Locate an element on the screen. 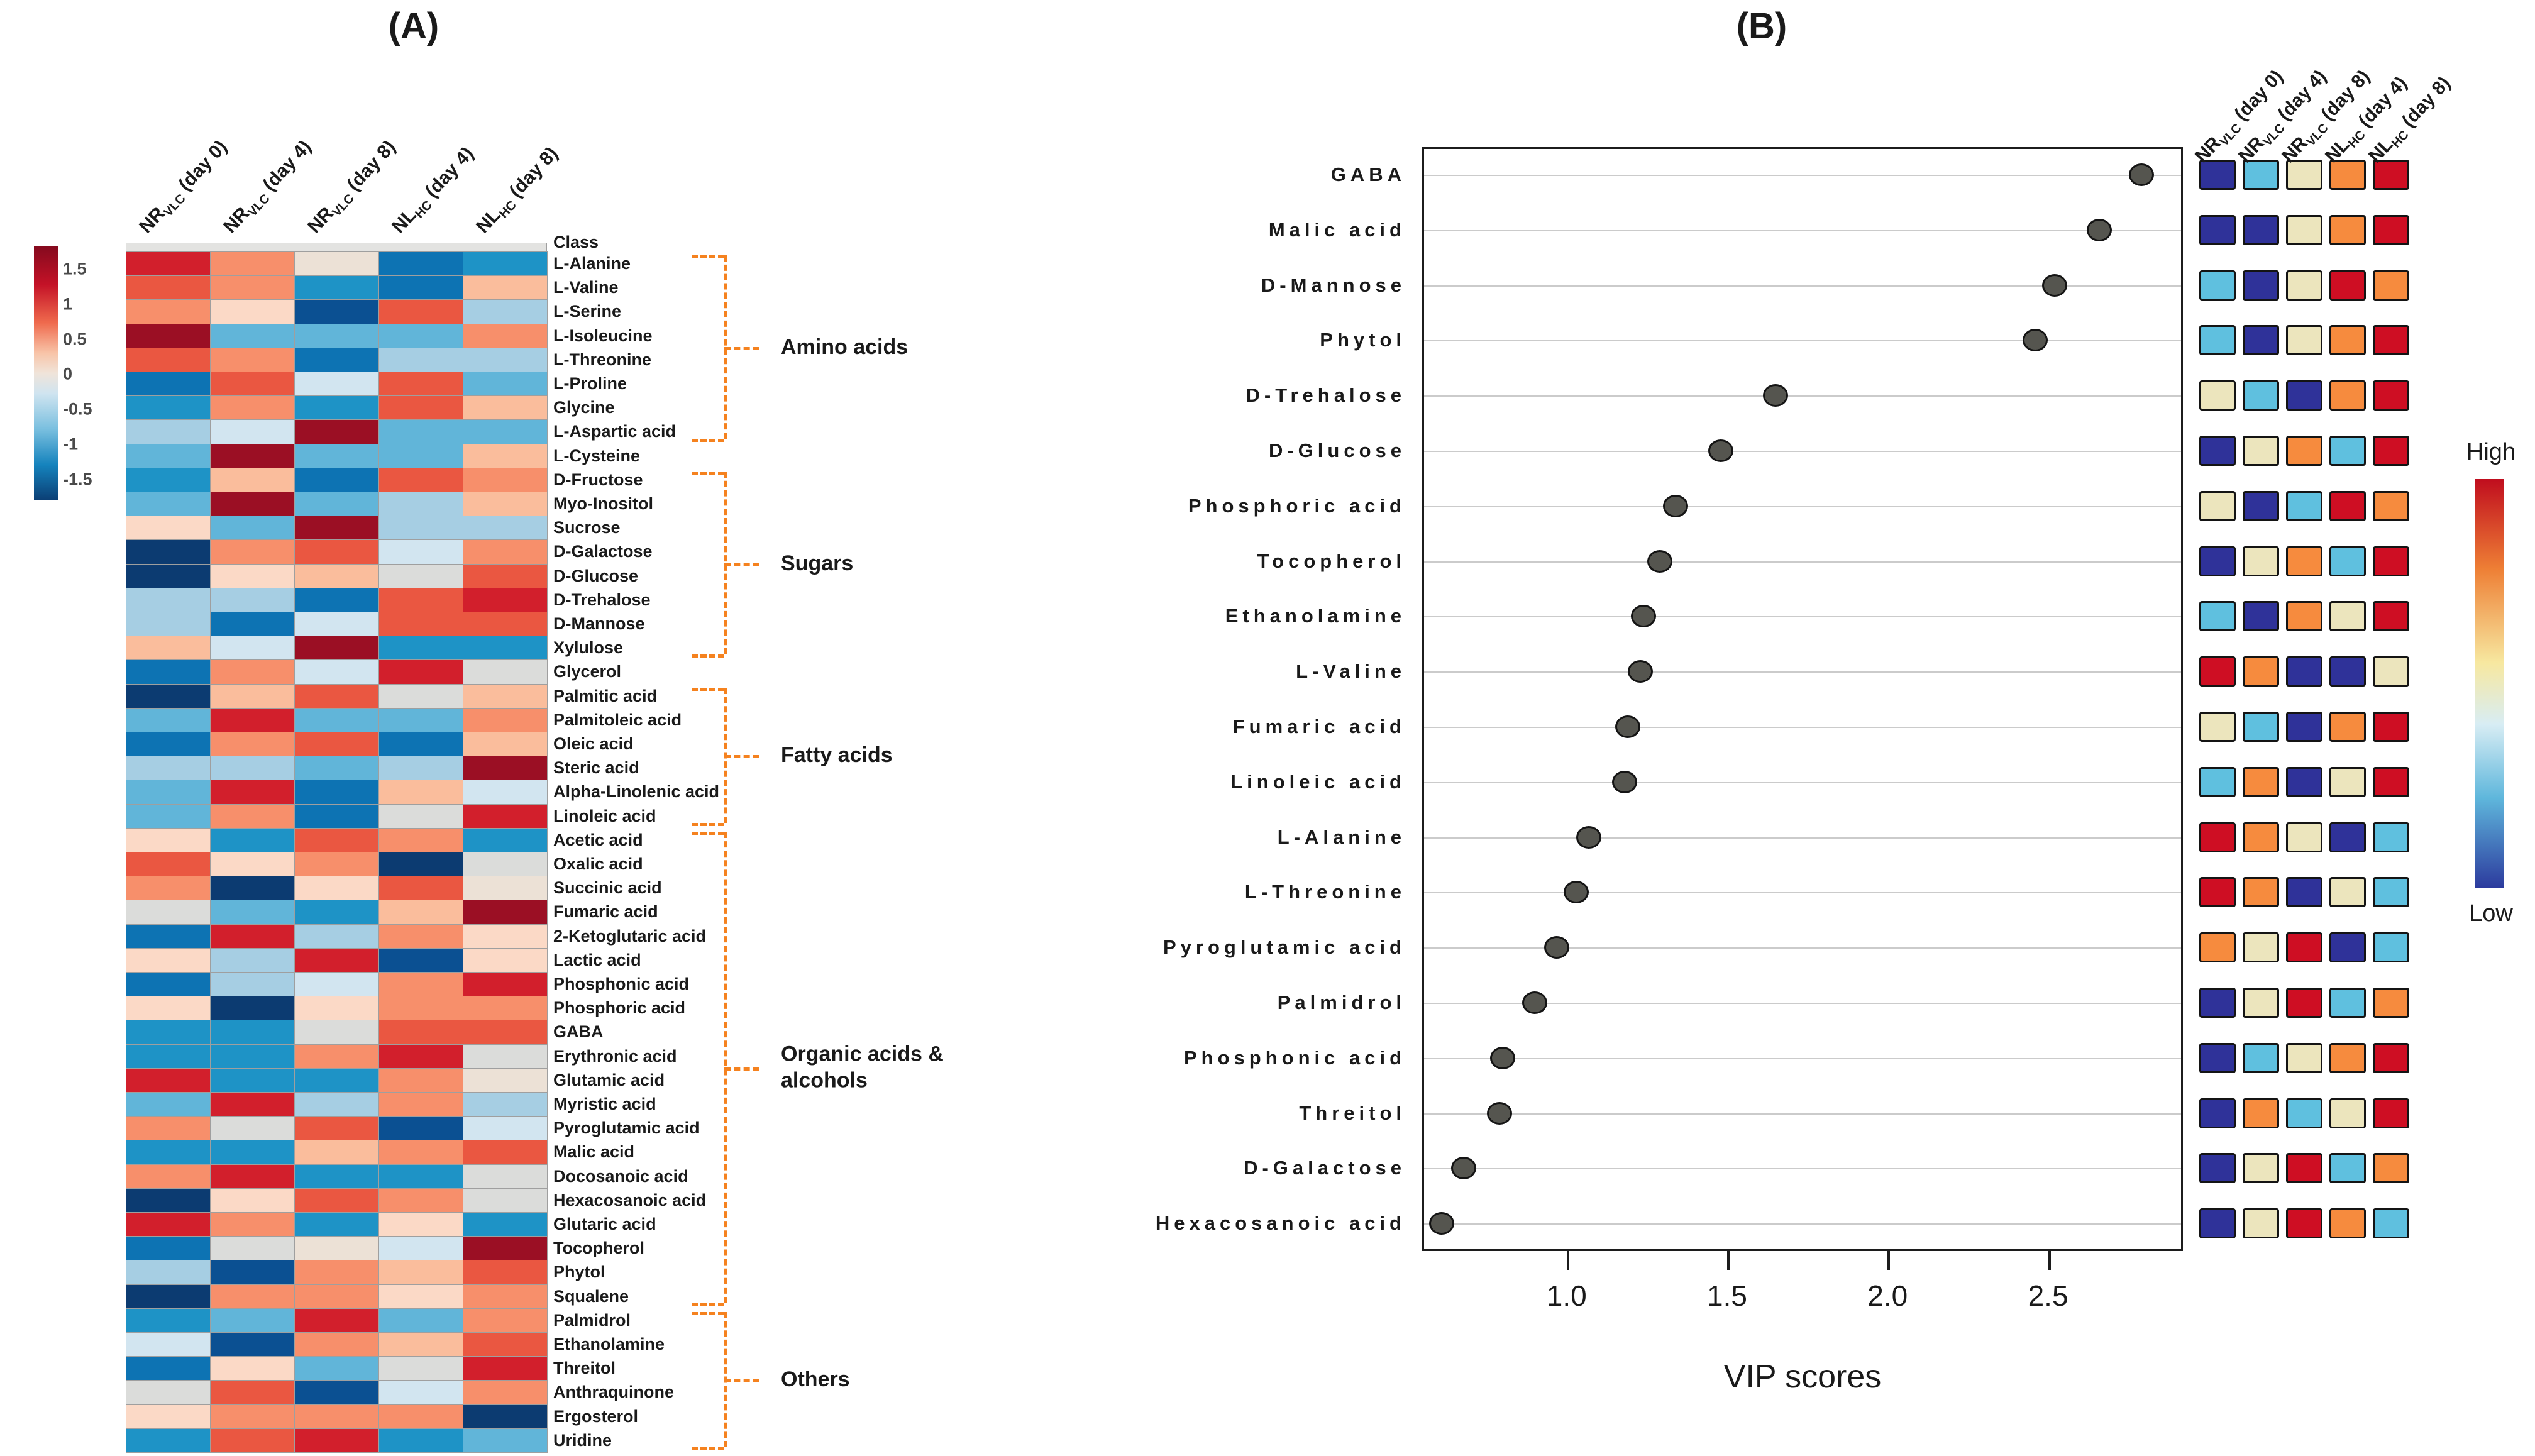 The image size is (2535, 1456). legend-high-label: High is located at coordinates (2491, 452).